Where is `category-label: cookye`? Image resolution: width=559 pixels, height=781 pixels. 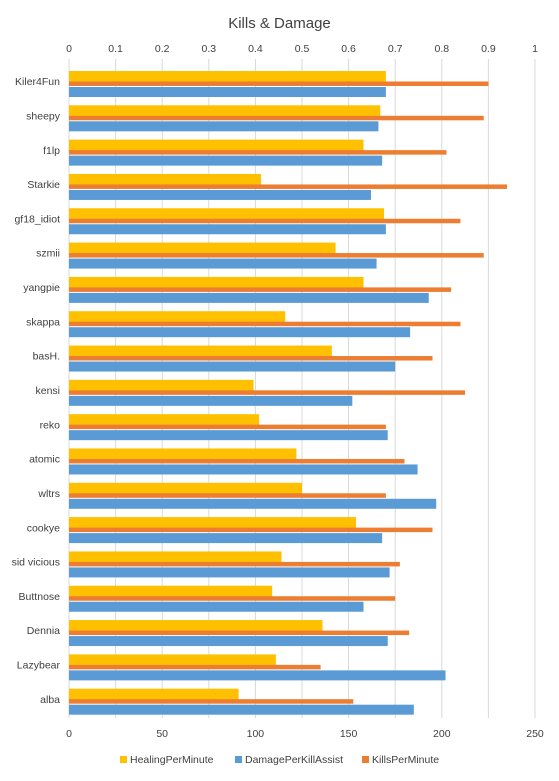
category-label: cookye is located at coordinates (43, 528).